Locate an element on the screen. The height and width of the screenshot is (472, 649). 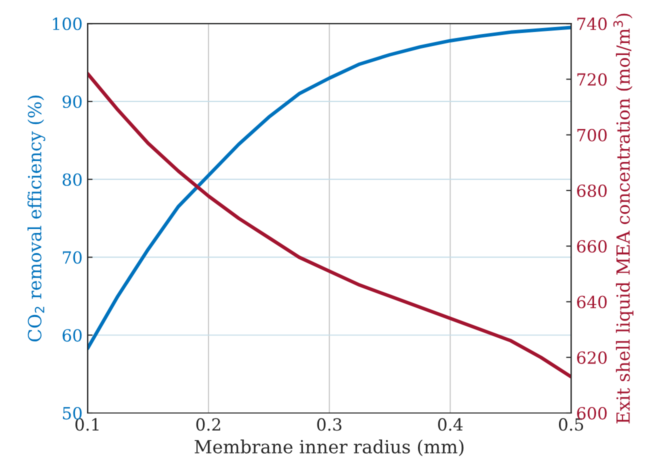
y2-tick-label: 700 is located at coordinates (592, 135).